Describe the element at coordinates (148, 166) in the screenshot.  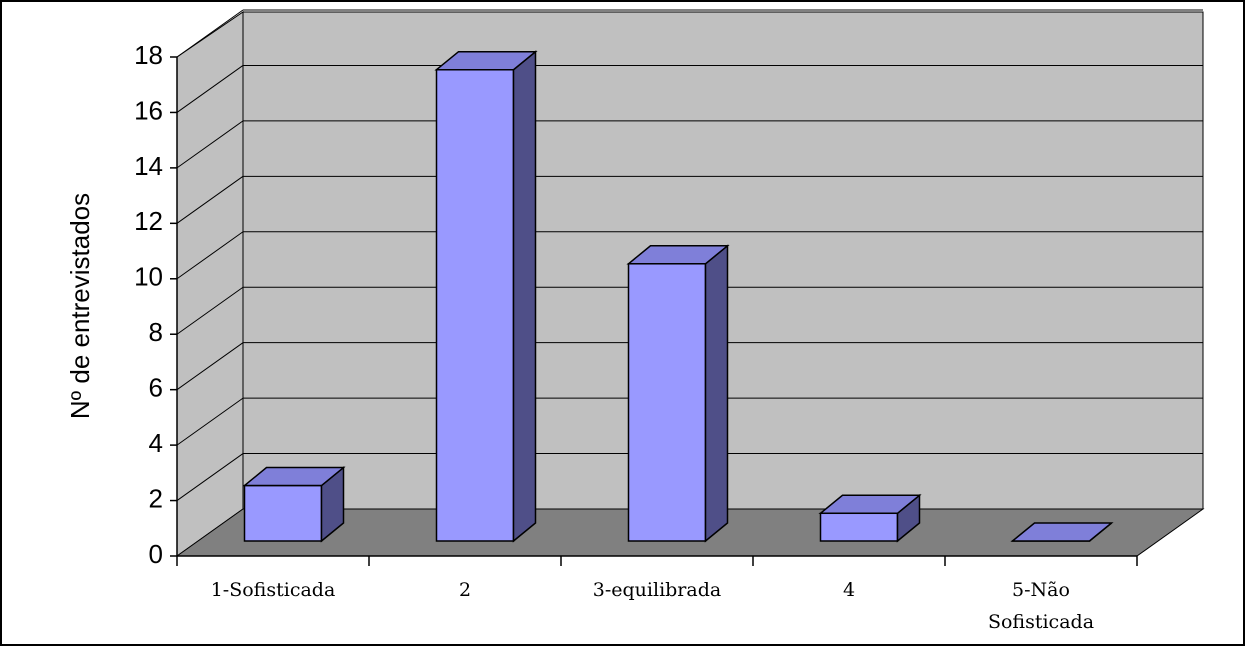
I see `y-tick-label: 14` at that location.